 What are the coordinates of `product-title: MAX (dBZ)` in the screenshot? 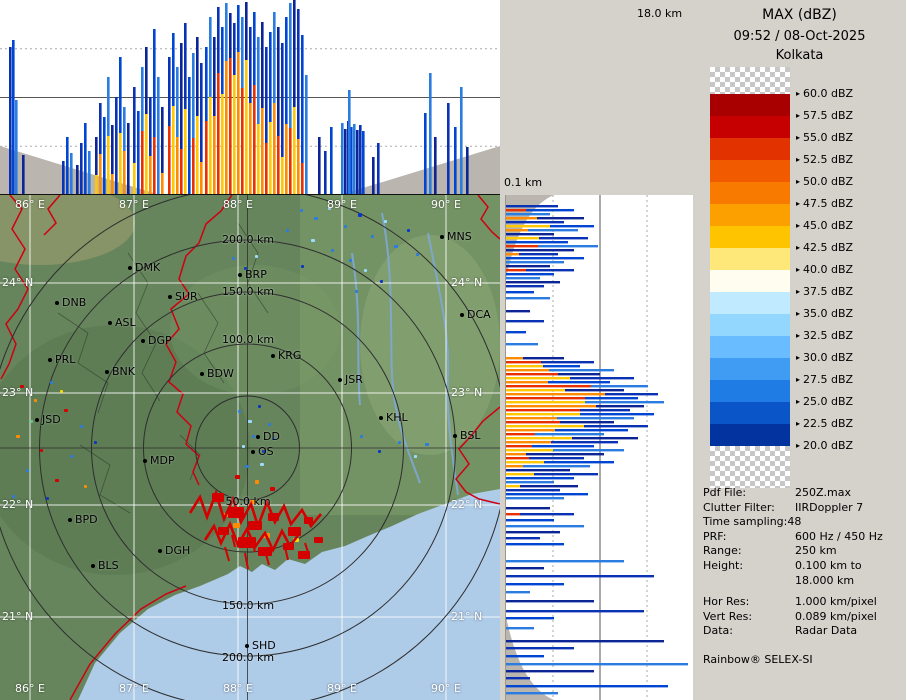 It's located at (799, 15).